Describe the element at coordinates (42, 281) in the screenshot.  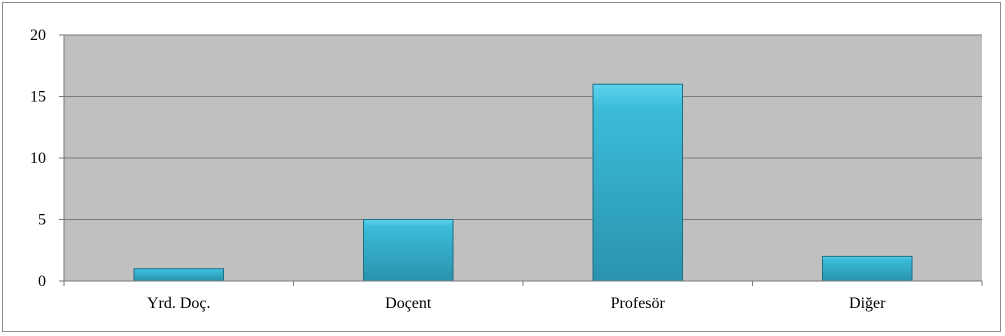
I see `y-tick-label: 0` at that location.